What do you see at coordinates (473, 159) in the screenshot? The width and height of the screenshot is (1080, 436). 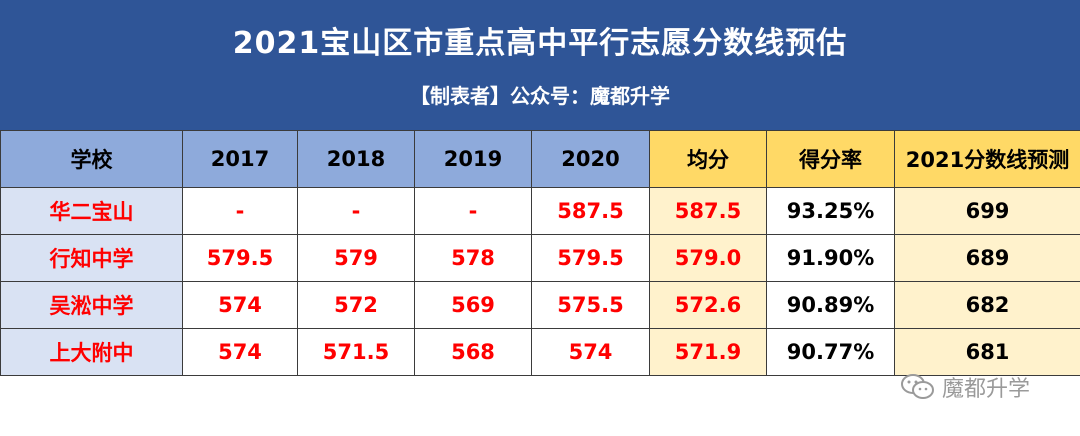 I see `col-header-2019: 2019` at bounding box center [473, 159].